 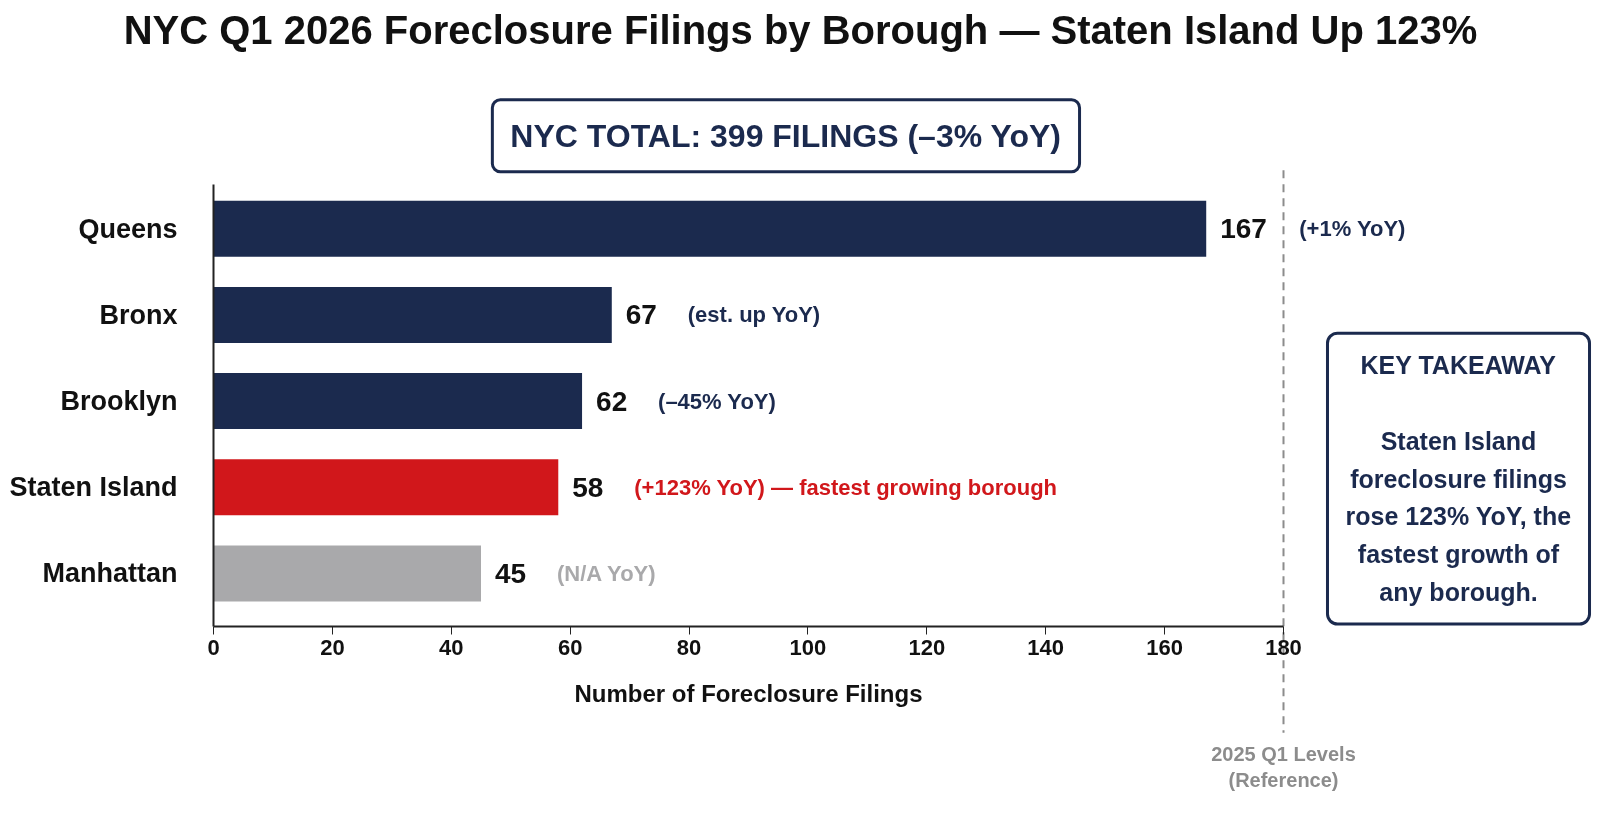 I want to click on x-tick-label: 160, so click(x=1164, y=647).